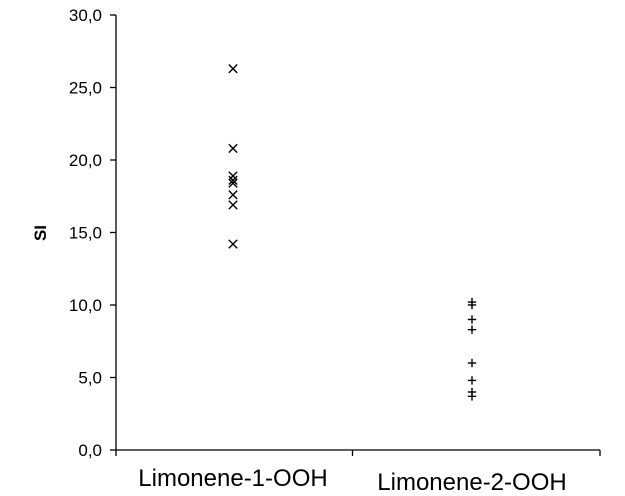 This screenshot has width=625, height=496. I want to click on y-tick-label: 25,0, so click(85, 88).